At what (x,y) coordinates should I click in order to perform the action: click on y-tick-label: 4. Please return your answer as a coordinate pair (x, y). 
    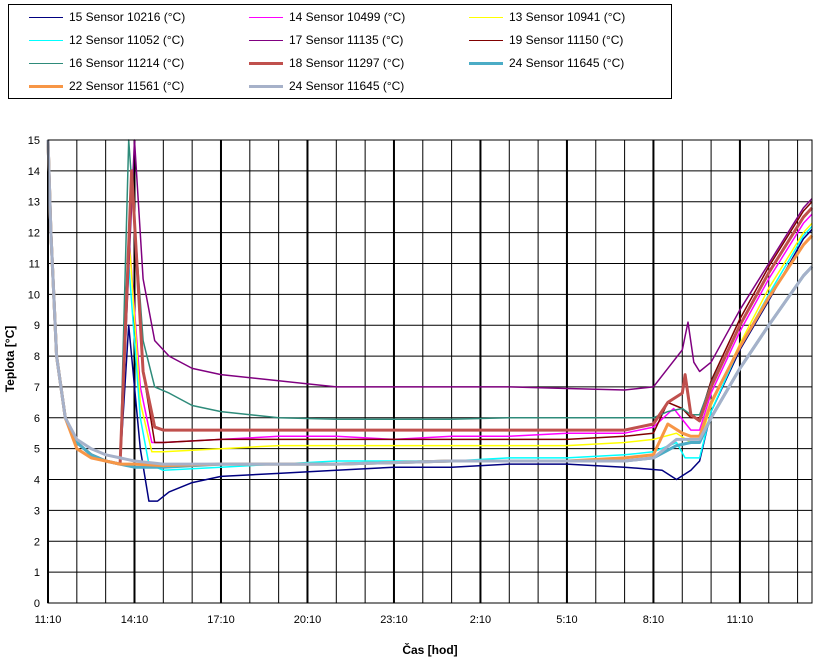
    Looking at the image, I should click on (37, 481).